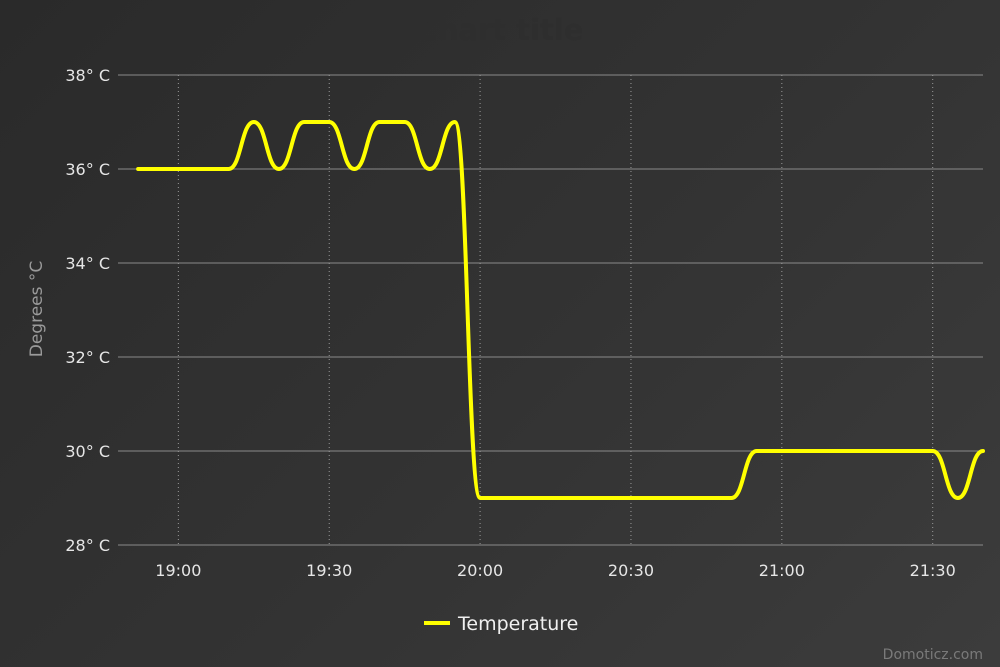  I want to click on x-tick-label: 21:00, so click(782, 570).